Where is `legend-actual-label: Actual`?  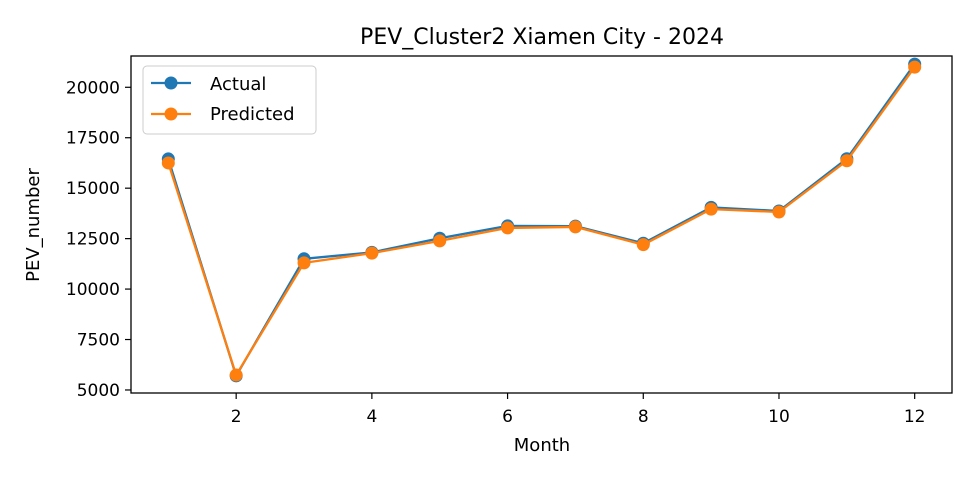 legend-actual-label: Actual is located at coordinates (238, 84).